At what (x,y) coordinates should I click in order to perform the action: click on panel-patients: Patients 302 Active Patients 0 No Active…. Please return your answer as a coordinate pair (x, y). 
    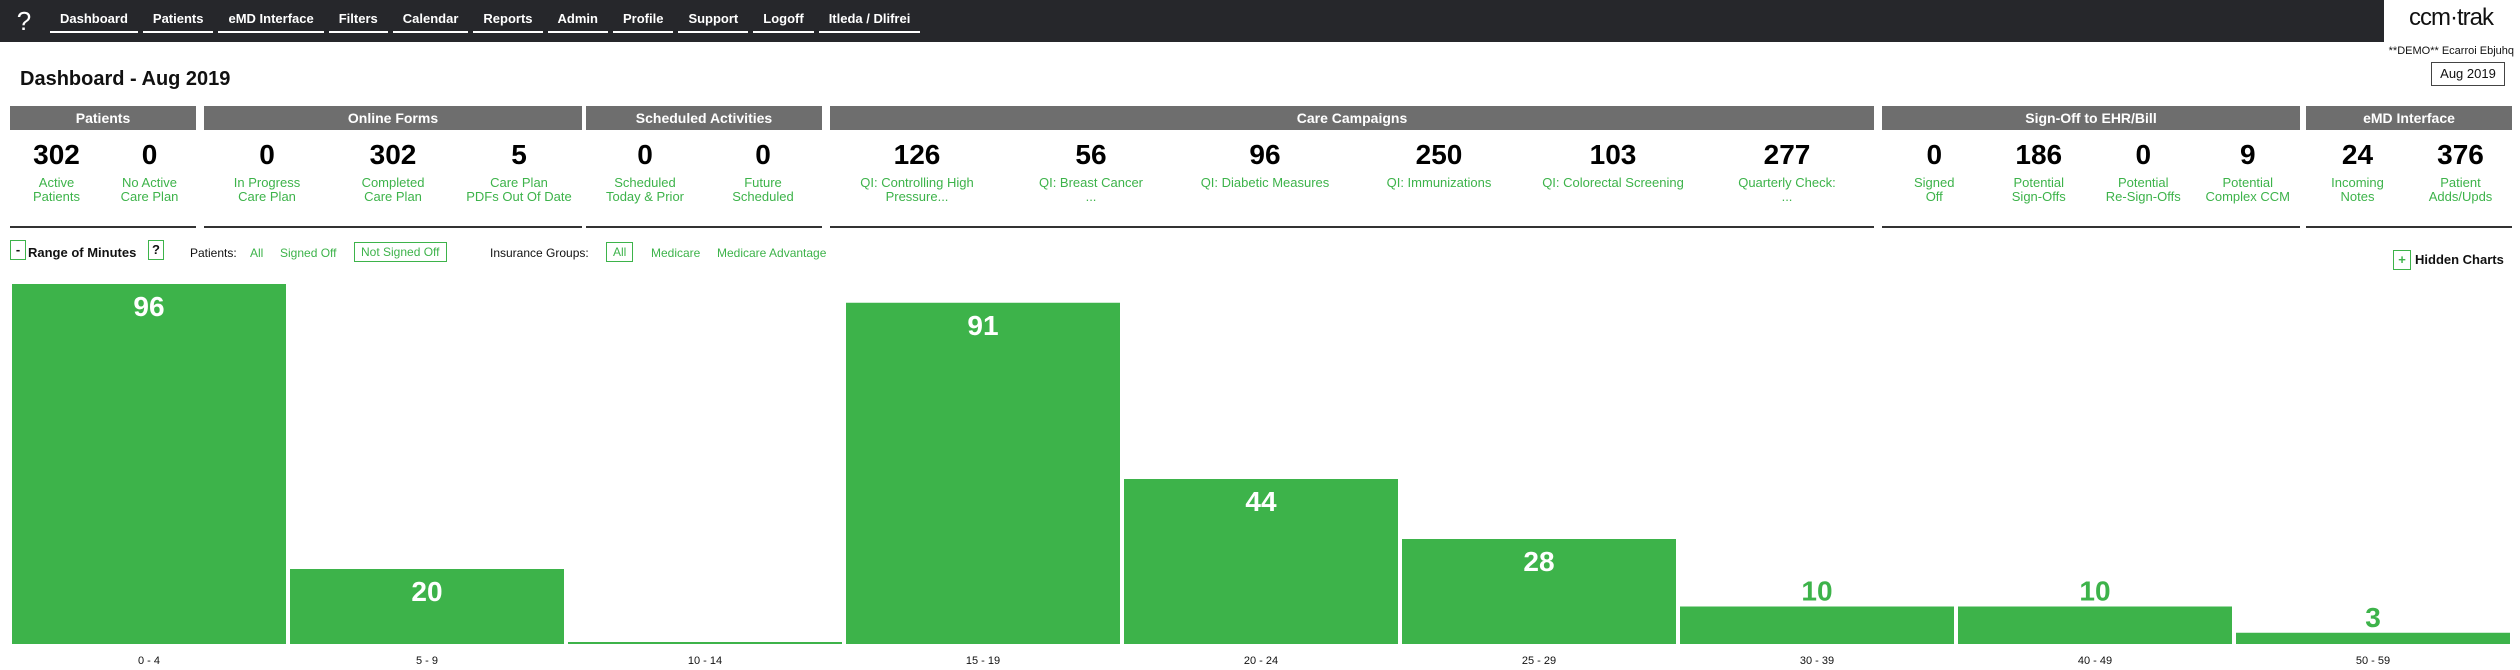
    Looking at the image, I should click on (103, 167).